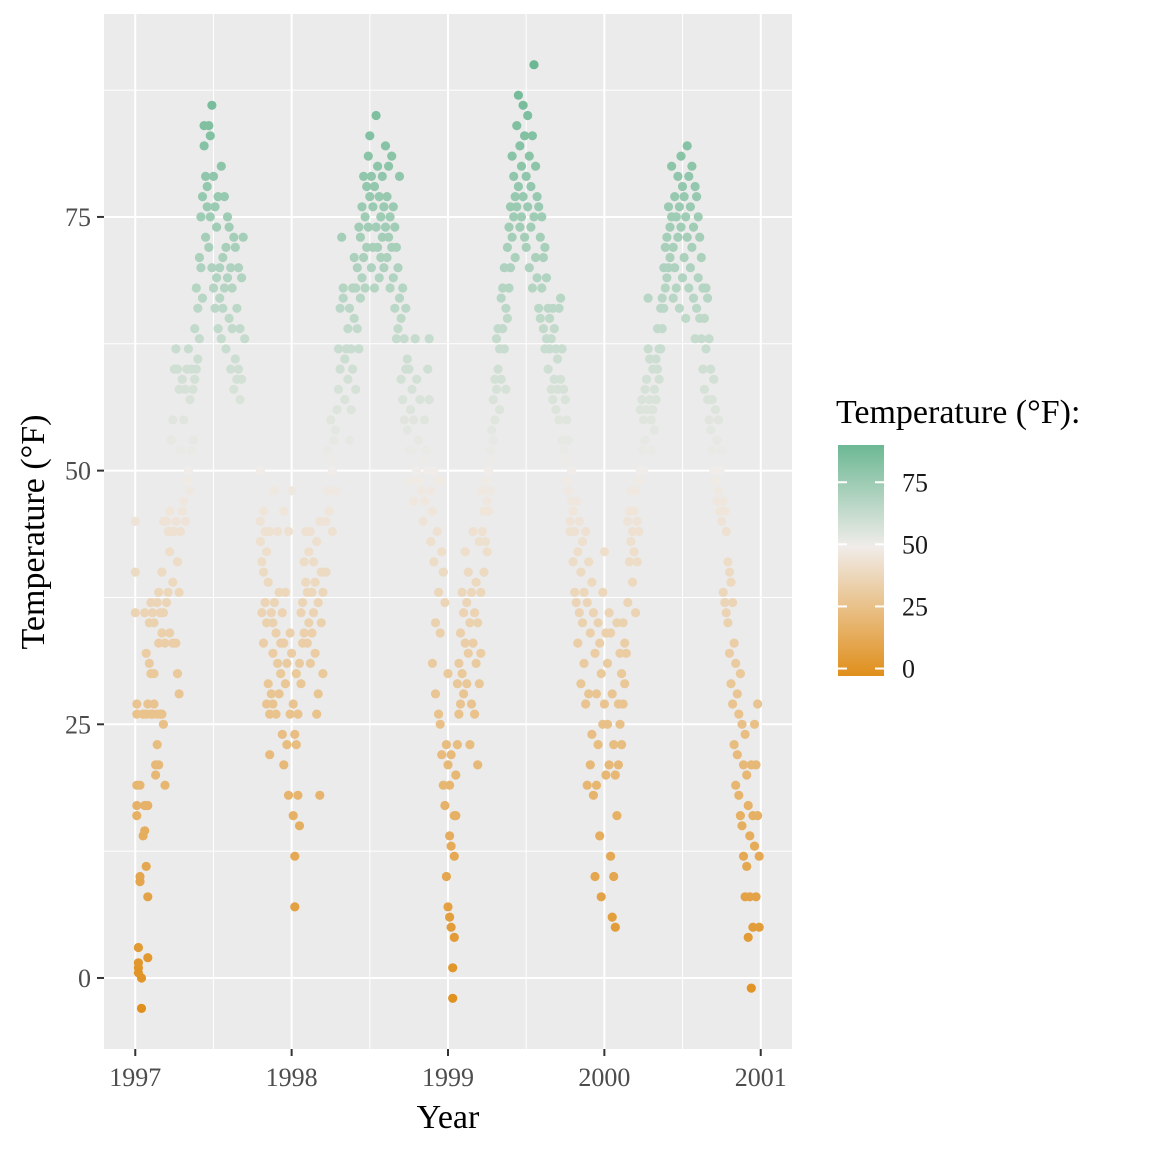 This screenshot has height=1152, width=1152. What do you see at coordinates (78, 217) in the screenshot?
I see `y-tick-label: 75` at bounding box center [78, 217].